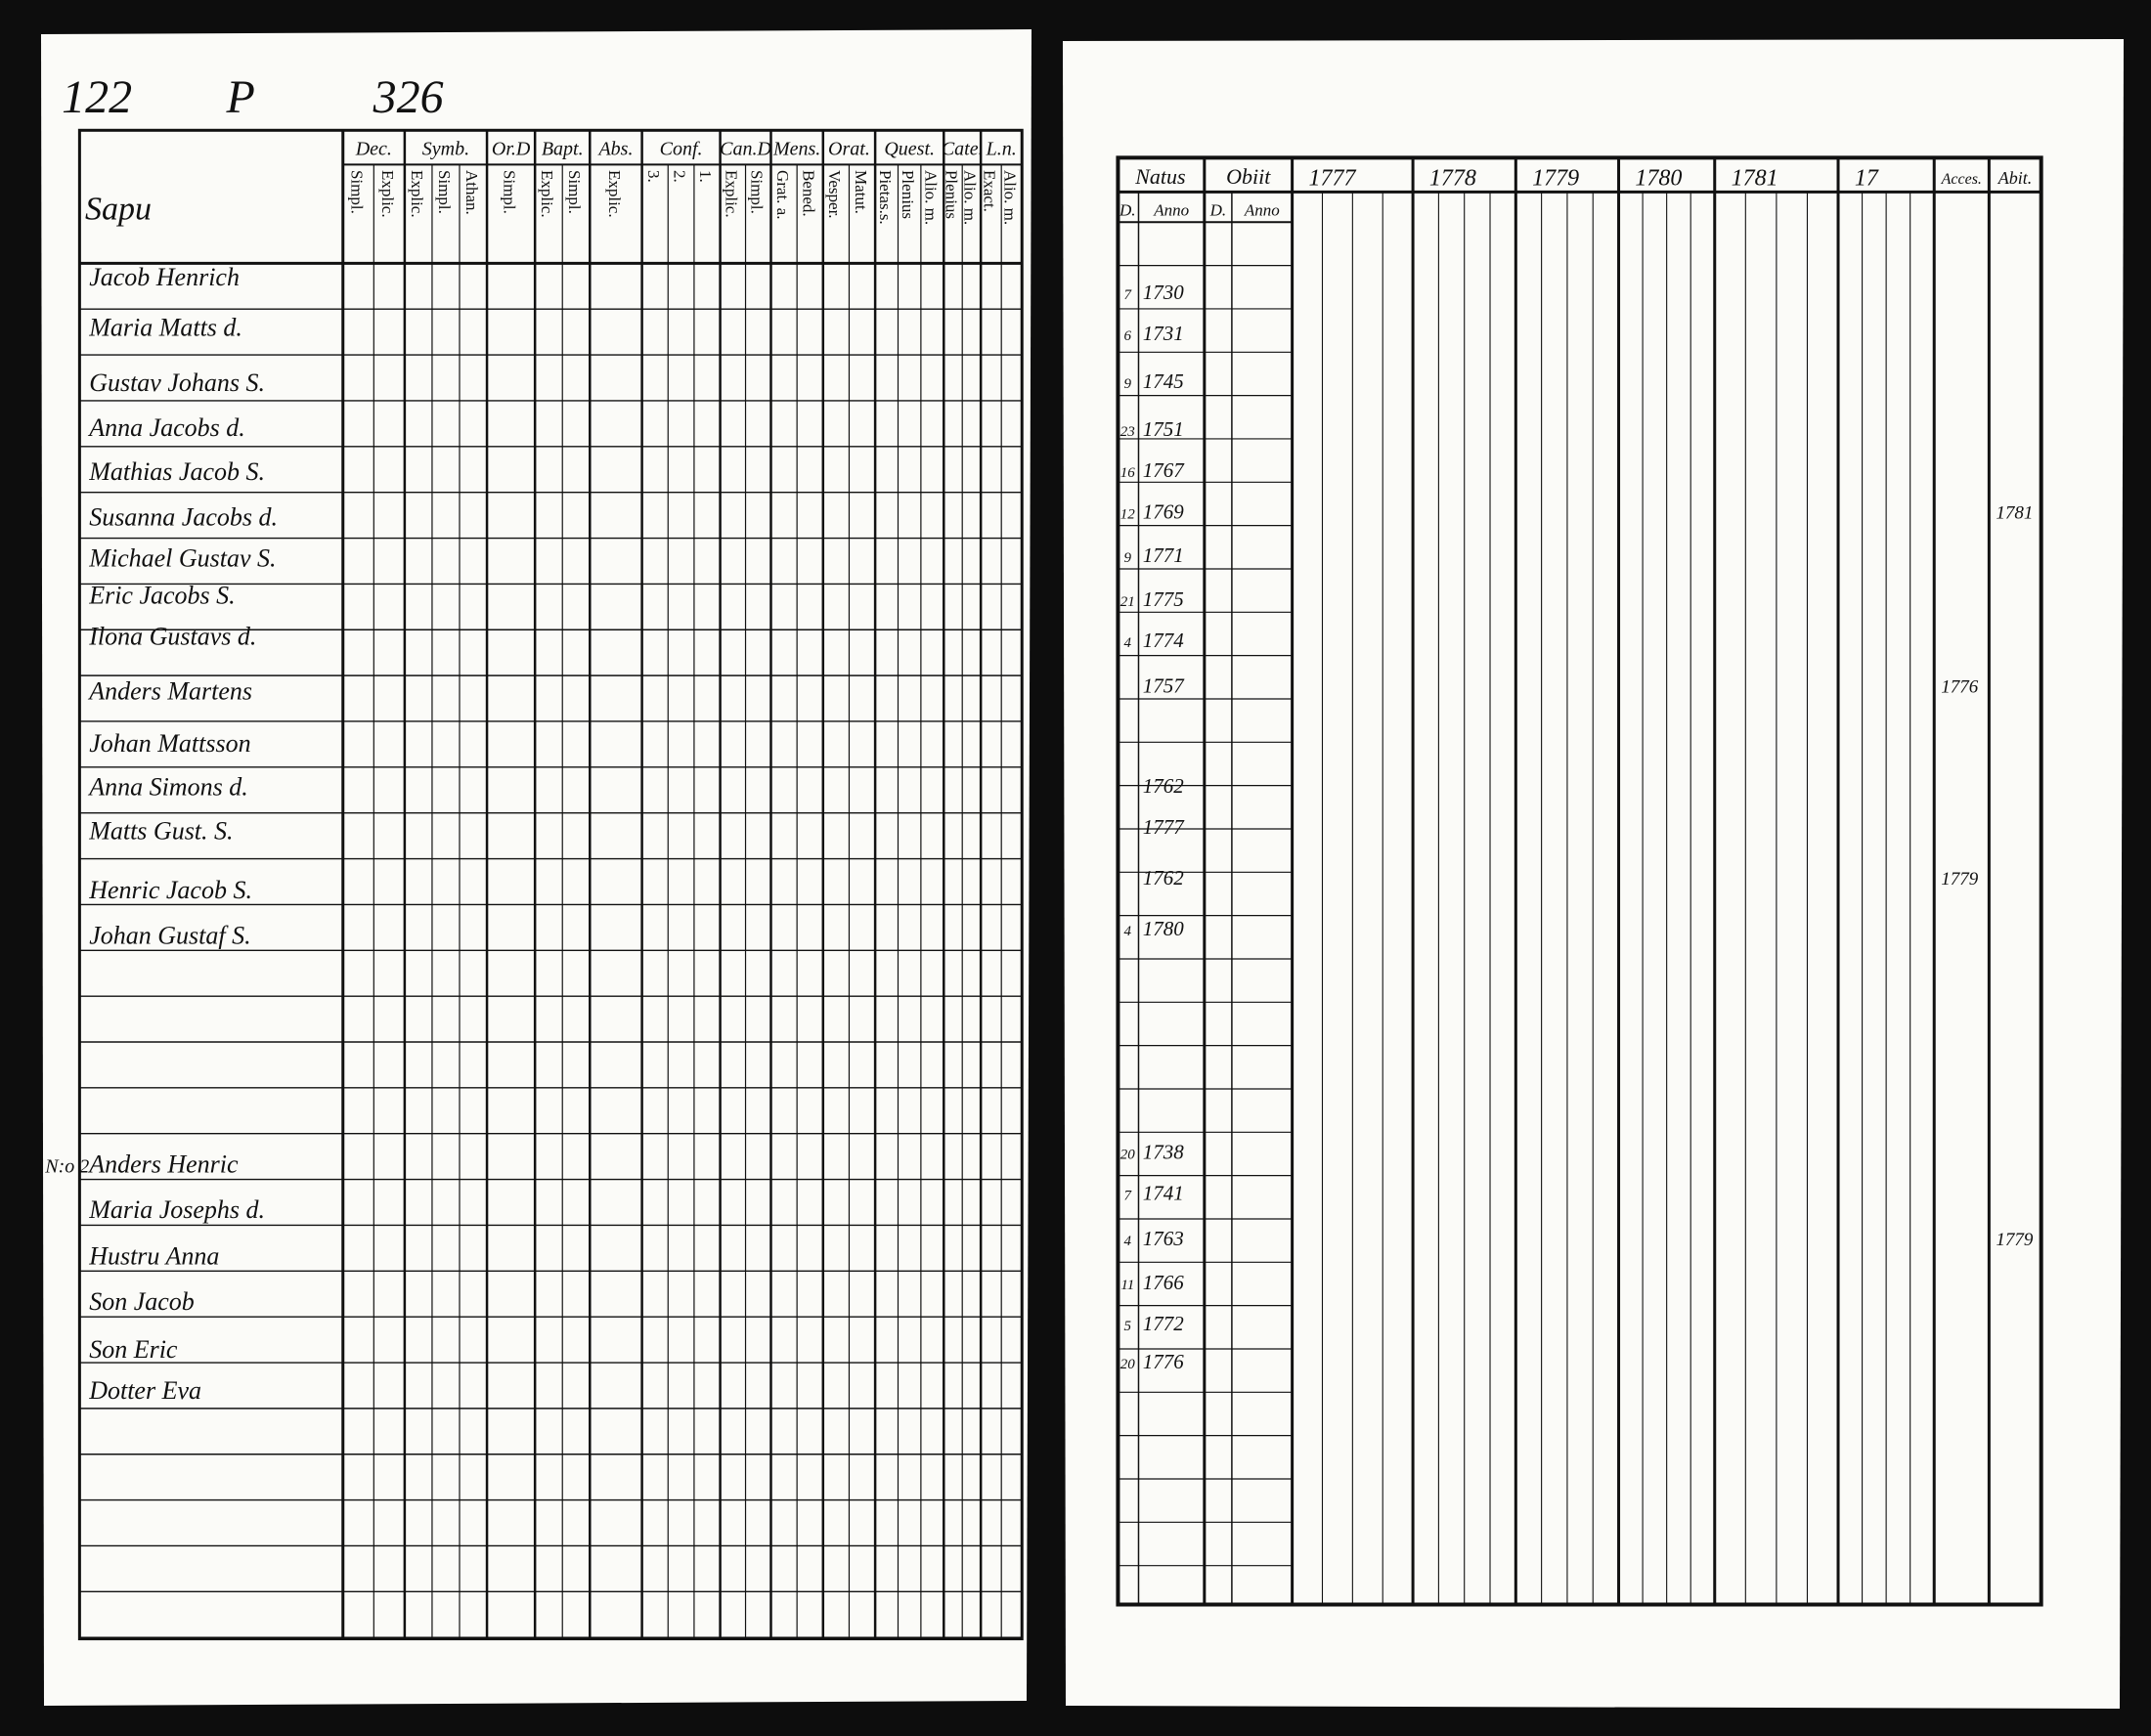  What do you see at coordinates (119, 209) in the screenshot?
I see `village-name: Sapu` at bounding box center [119, 209].